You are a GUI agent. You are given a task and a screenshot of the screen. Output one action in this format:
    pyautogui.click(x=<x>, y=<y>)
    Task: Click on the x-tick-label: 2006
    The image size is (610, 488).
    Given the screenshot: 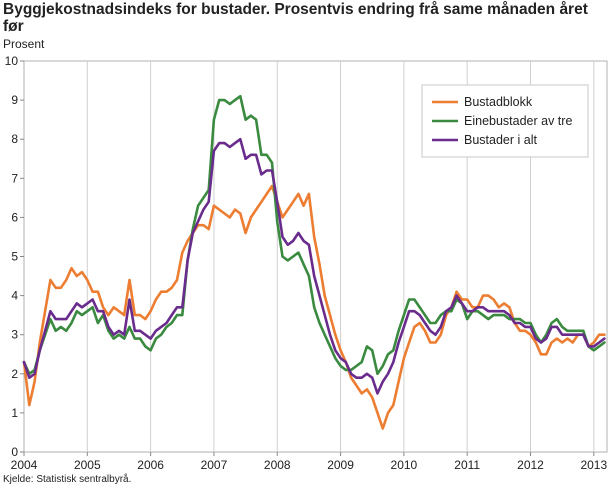 What is the action you would take?
    pyautogui.click(x=150, y=465)
    